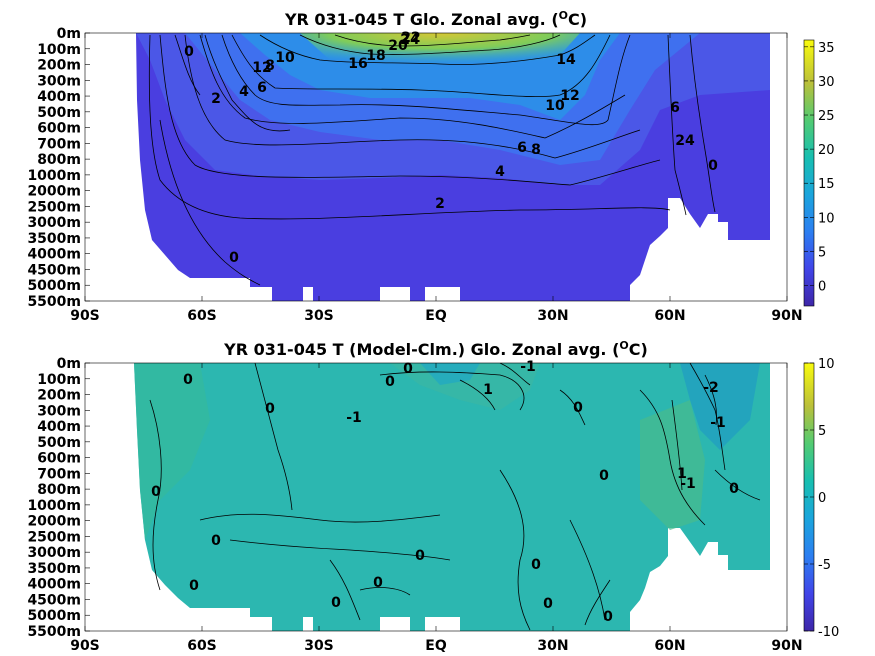 This screenshot has height=656, width=875. Describe the element at coordinates (69, 34) in the screenshot. I see `y-tick-label: 0m` at that location.